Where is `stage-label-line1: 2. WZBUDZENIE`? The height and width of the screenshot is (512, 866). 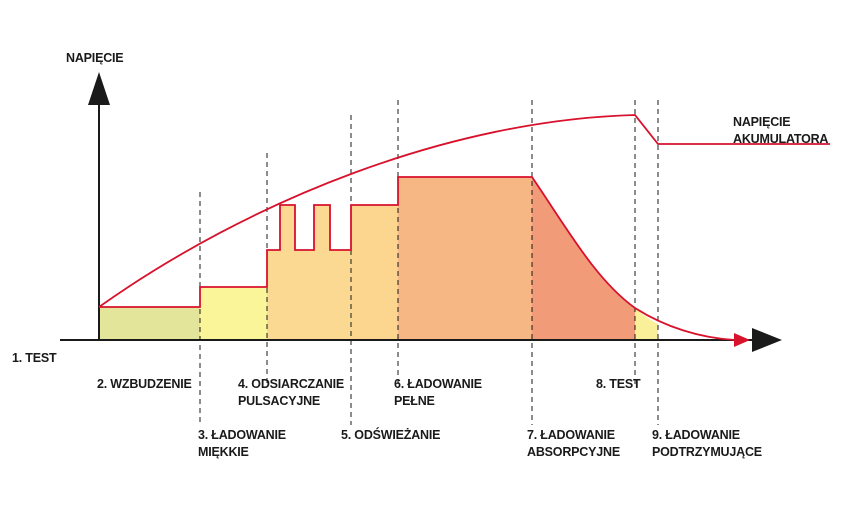
stage-label-line1: 2. WZBUDZENIE is located at coordinates (144, 384).